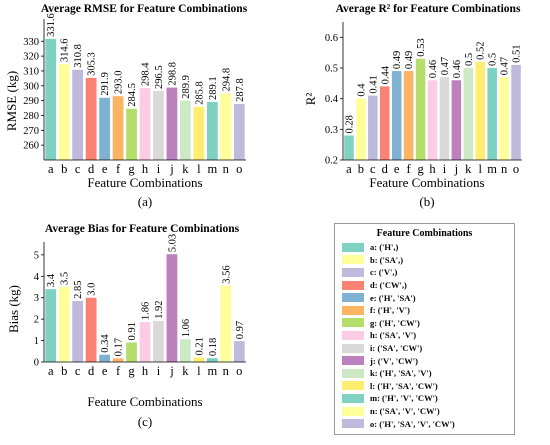 Image resolution: width=550 pixels, height=445 pixels. I want to click on y-tick-label: 280, so click(31, 116).